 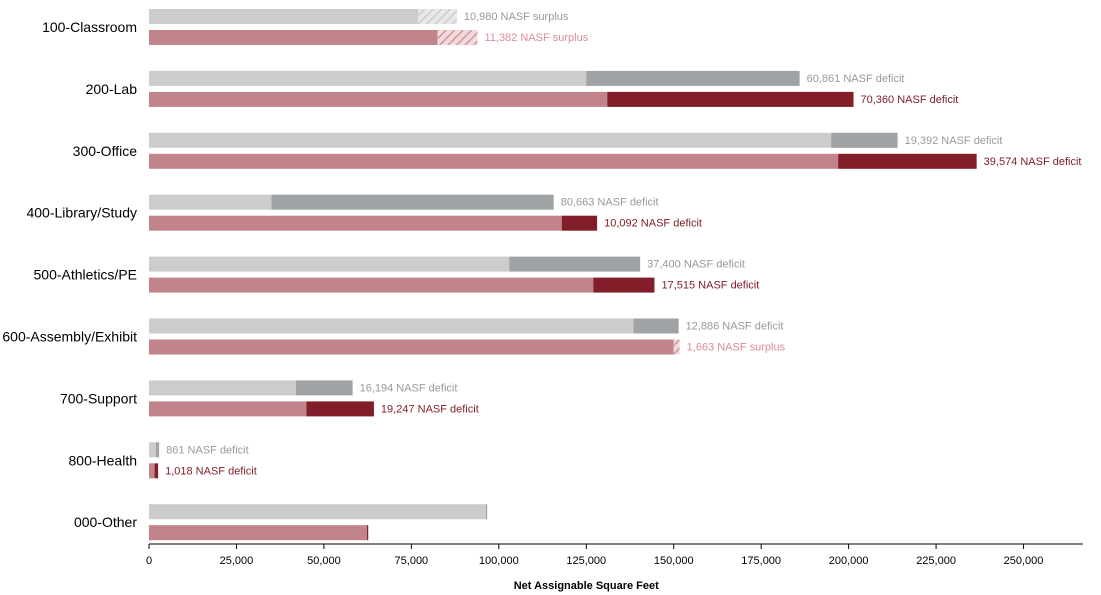 I want to click on x-tick-label: 225,000, so click(x=936, y=561).